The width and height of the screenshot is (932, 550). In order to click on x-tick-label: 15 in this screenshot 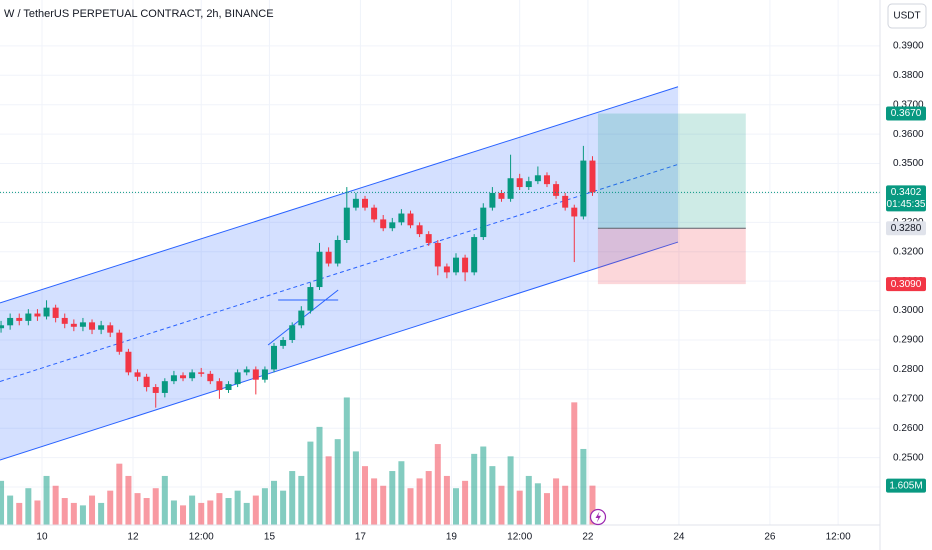, I will do `click(270, 537)`.